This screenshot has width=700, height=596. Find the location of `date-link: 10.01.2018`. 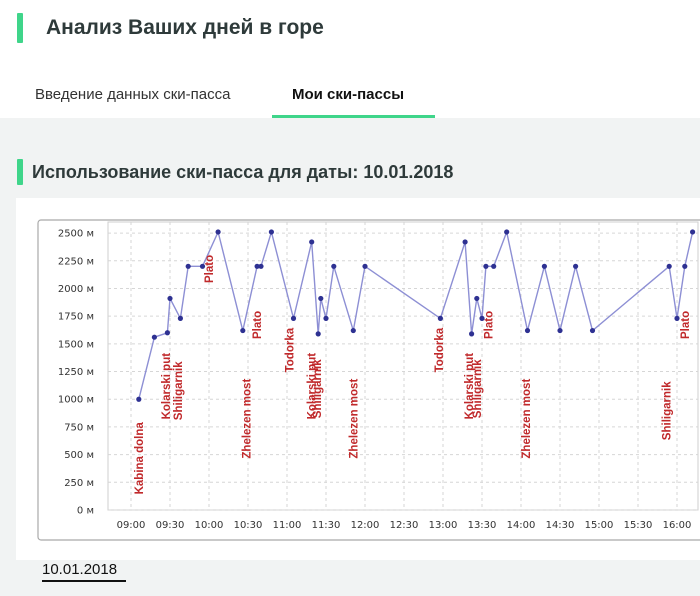

date-link: 10.01.2018 is located at coordinates (80, 569).